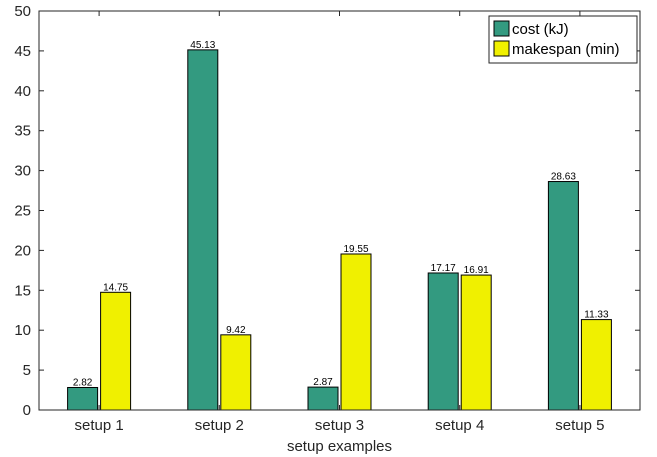 The height and width of the screenshot is (457, 657). I want to click on y-tick-label: 0, so click(27, 410).